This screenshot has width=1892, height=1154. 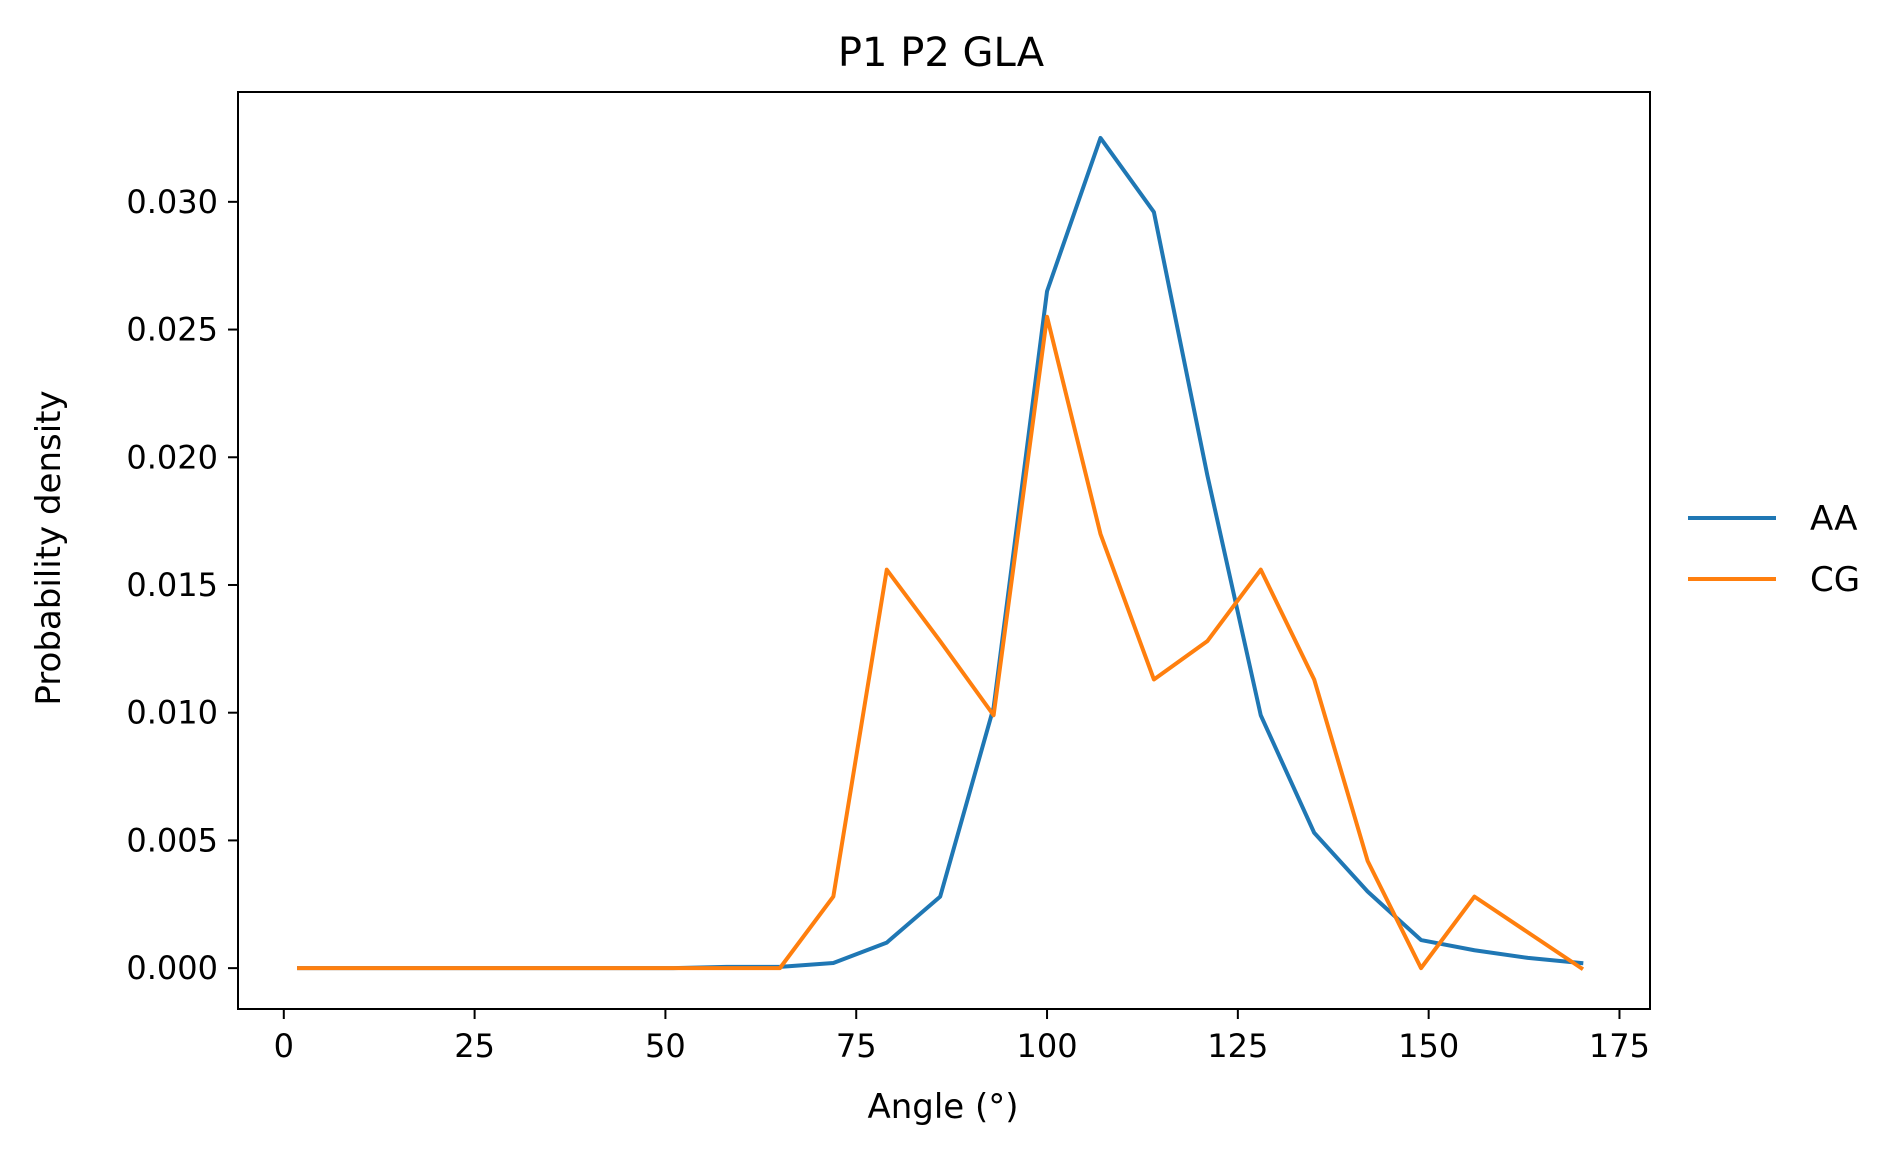 What do you see at coordinates (172, 457) in the screenshot?
I see `y-tick-label: 0.020` at bounding box center [172, 457].